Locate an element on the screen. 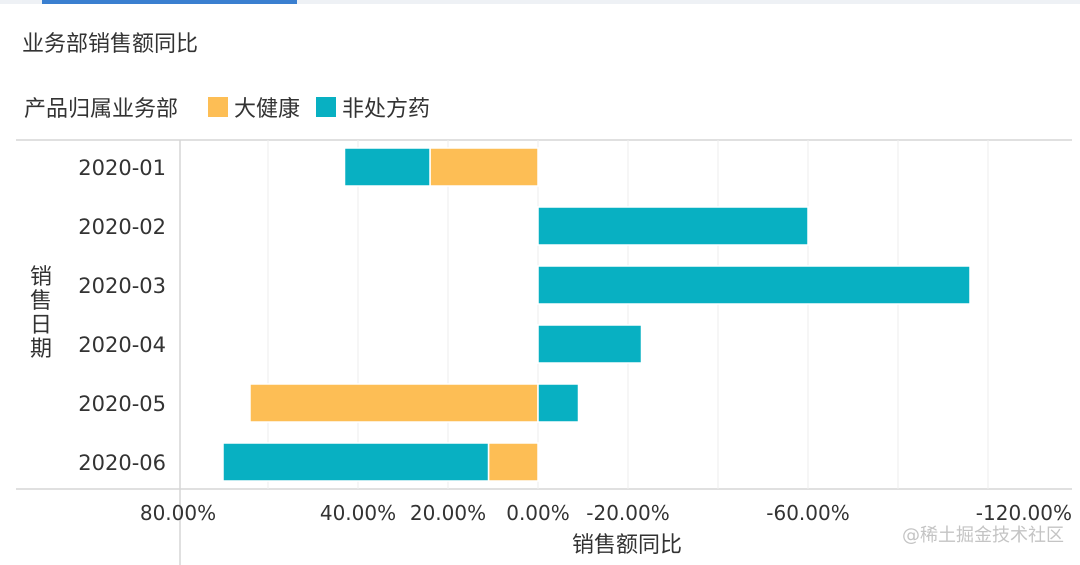 The image size is (1080, 565). top-tab-strip is located at coordinates (540, 2).